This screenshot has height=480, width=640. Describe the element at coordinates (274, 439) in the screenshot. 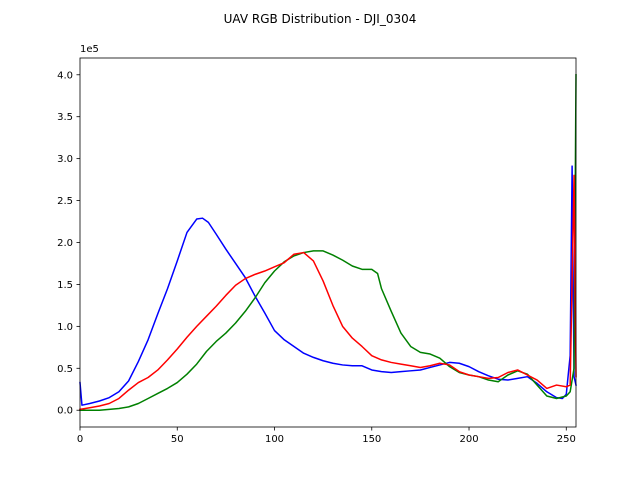

I see `x-tick-label: 100` at that location.